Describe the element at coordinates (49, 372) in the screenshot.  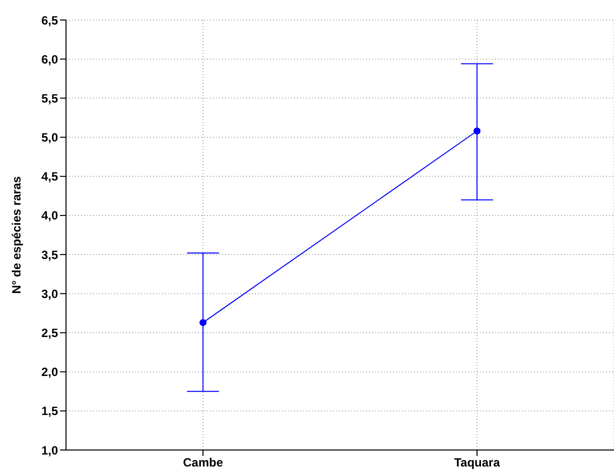
I see `y-tick-label: 2,0` at that location.